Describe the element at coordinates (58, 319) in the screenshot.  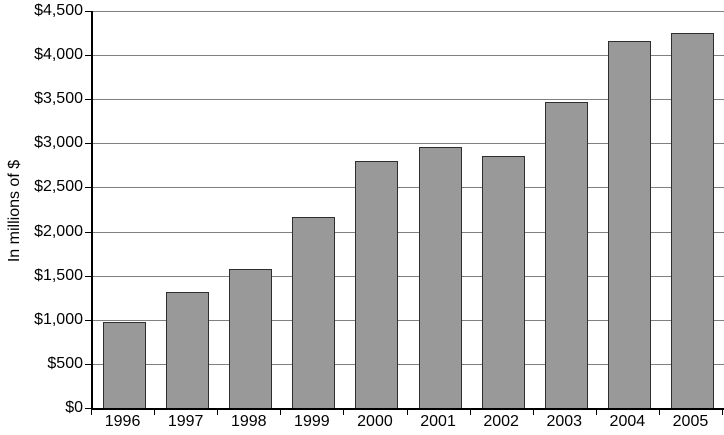
I see `y-tick-label-1000: $1,000` at that location.